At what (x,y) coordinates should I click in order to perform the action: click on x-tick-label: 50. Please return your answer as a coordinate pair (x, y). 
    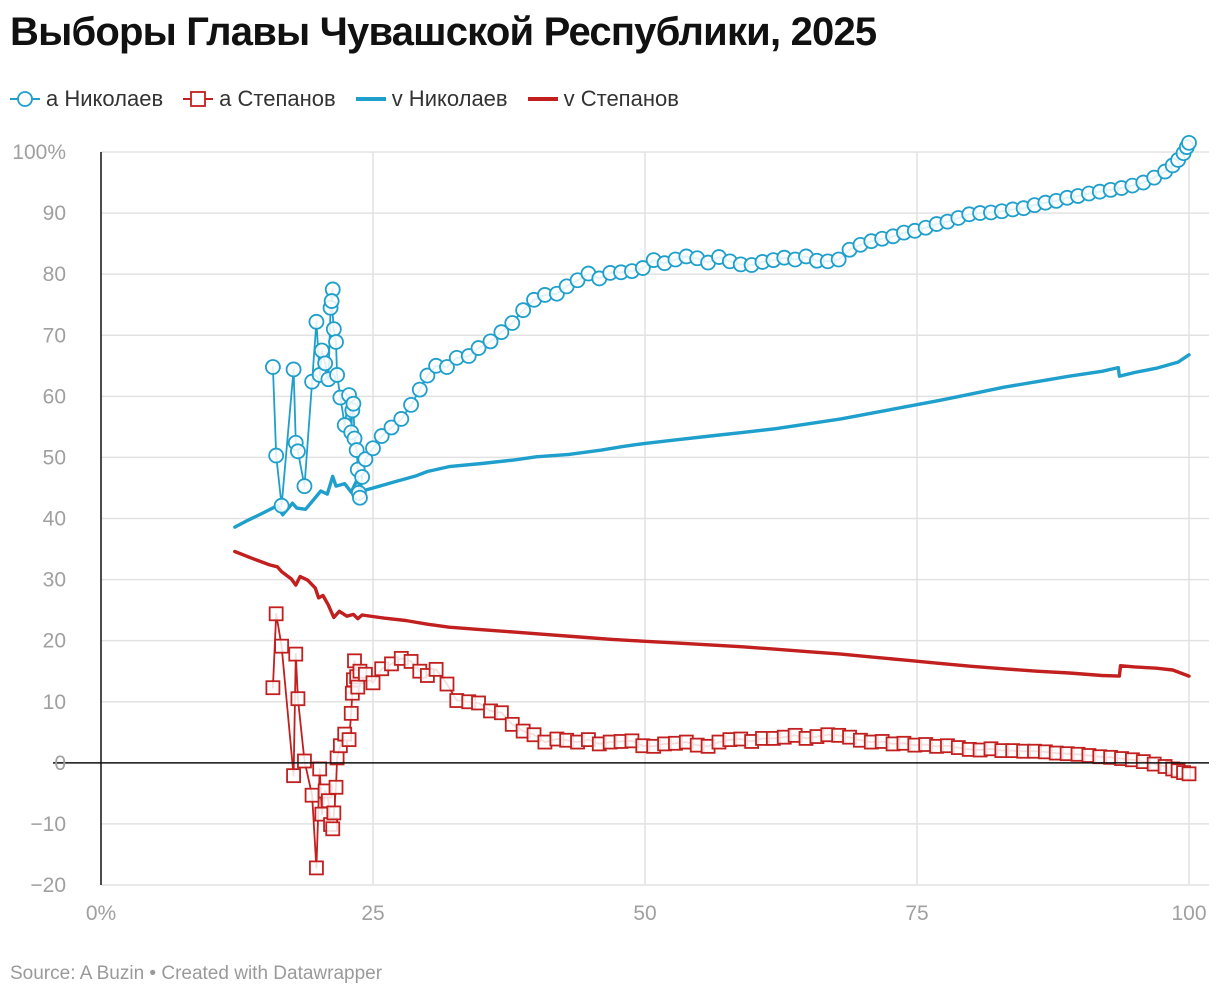
    Looking at the image, I should click on (644, 913).